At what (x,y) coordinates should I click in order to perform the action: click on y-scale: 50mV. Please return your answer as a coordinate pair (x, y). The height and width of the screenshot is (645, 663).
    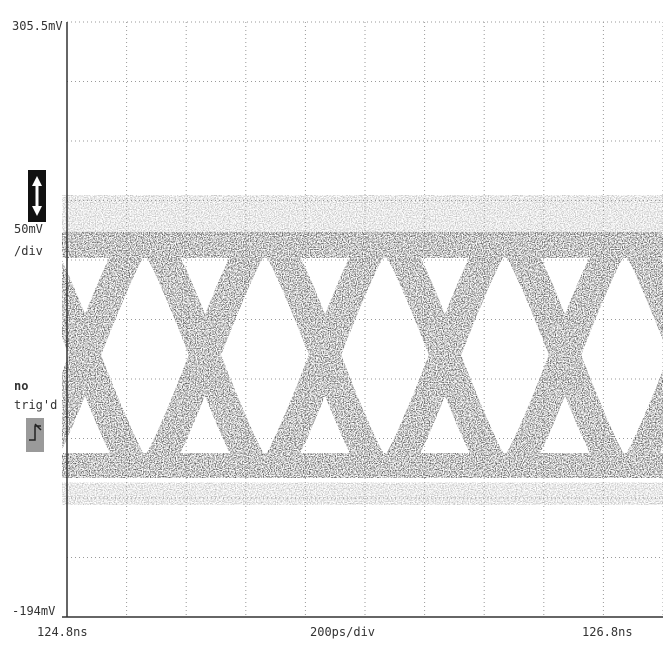
    Looking at the image, I should click on (28, 229).